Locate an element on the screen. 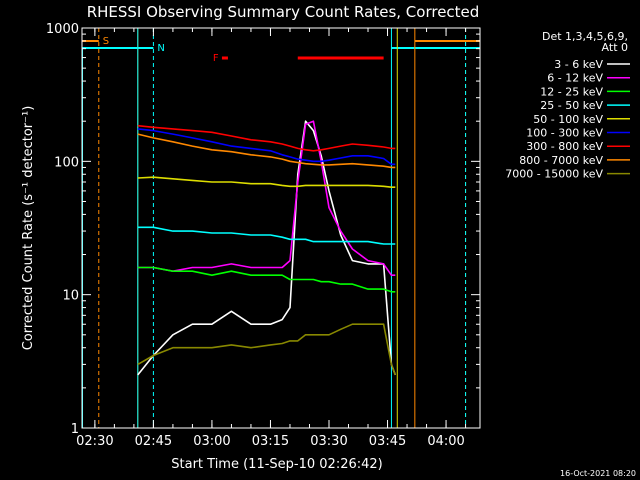 The image size is (640, 480). saa-marker: S is located at coordinates (106, 41).